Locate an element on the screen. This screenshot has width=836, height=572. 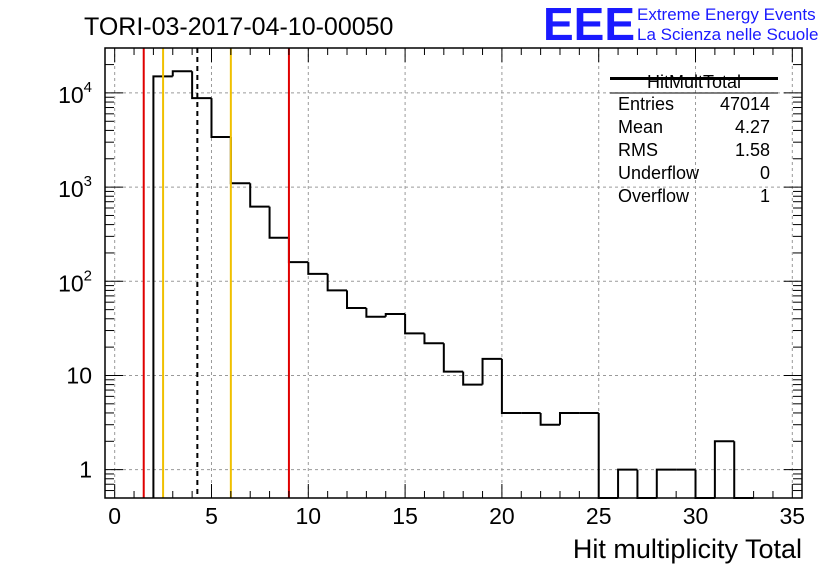
x-tick-label-0: 0 is located at coordinates (114, 516).